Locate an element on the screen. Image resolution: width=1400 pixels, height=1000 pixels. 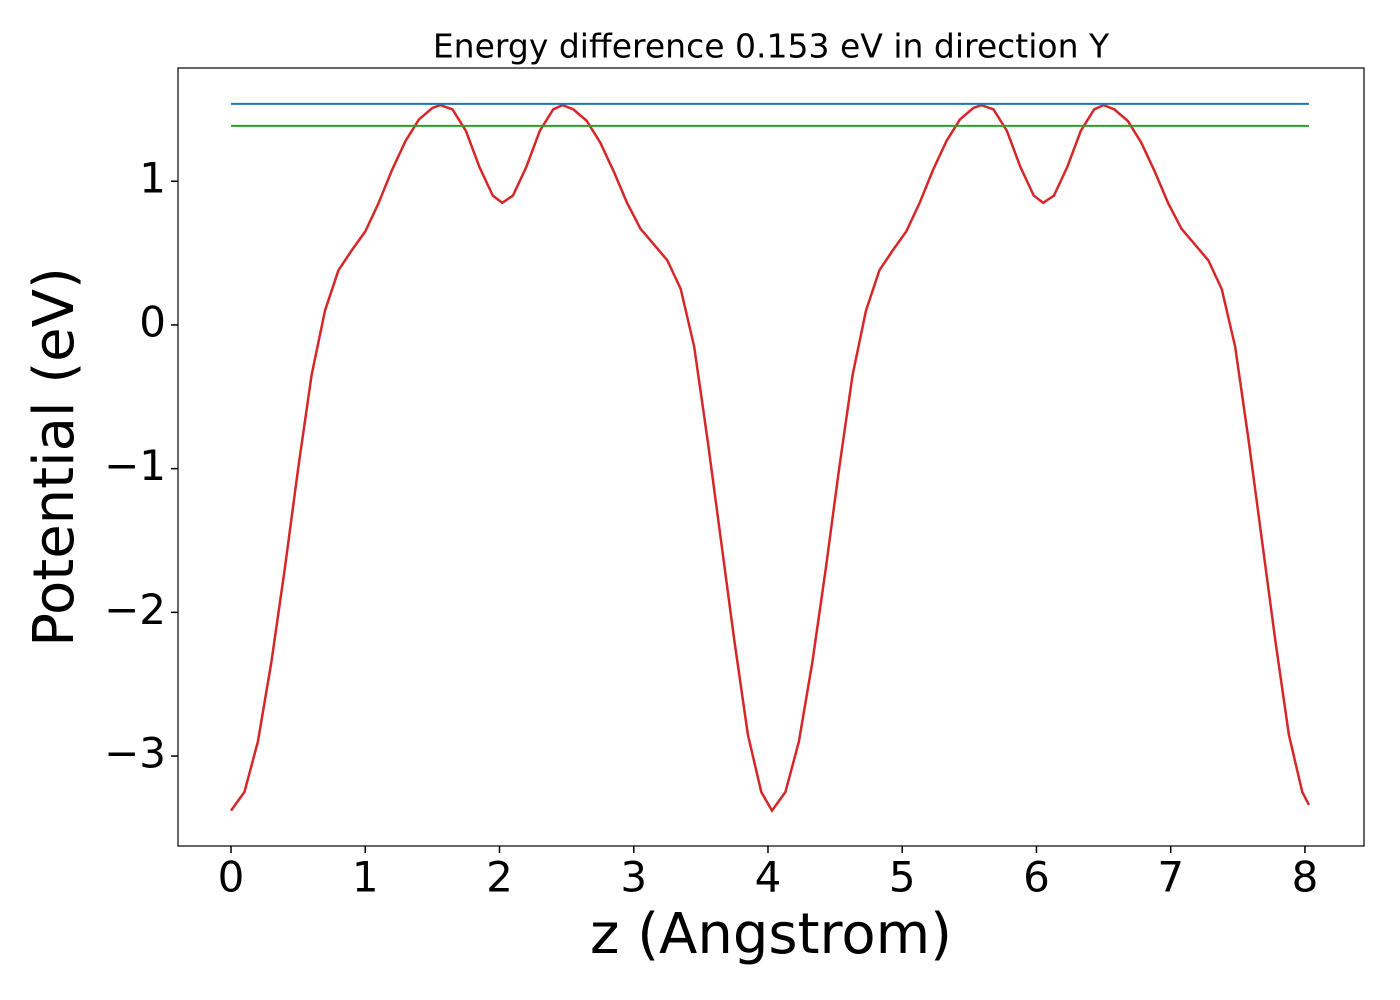
x-tick-label: 7 is located at coordinates (1170, 877).